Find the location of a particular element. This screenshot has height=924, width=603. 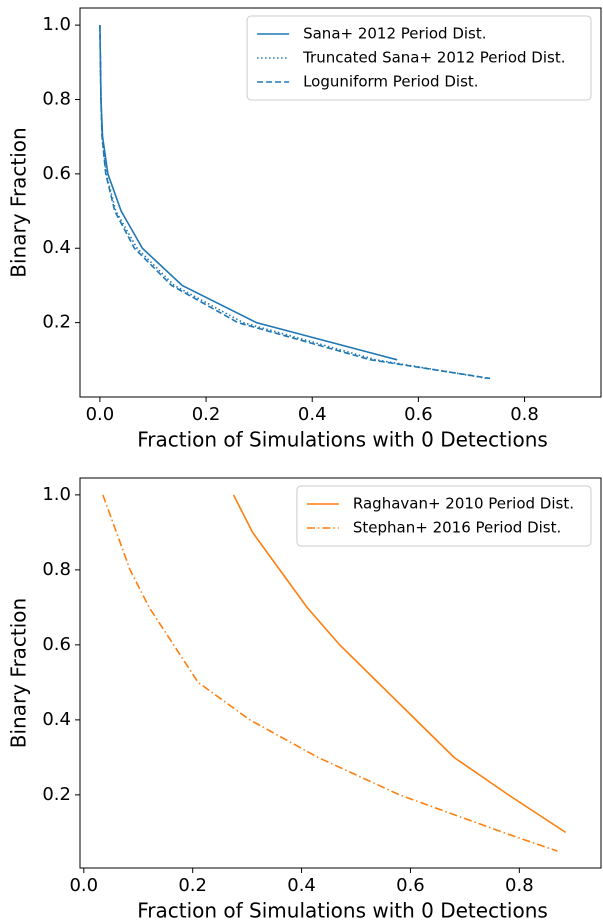

legend-label: Stephan+ 2016 Period Dist. is located at coordinates (457, 528).